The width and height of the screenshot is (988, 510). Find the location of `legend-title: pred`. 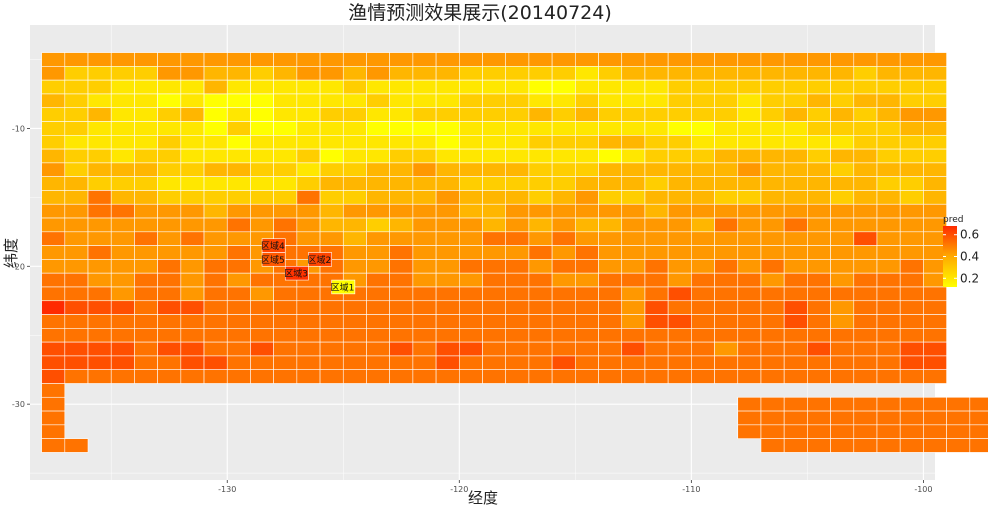

legend-title: pred is located at coordinates (953, 220).